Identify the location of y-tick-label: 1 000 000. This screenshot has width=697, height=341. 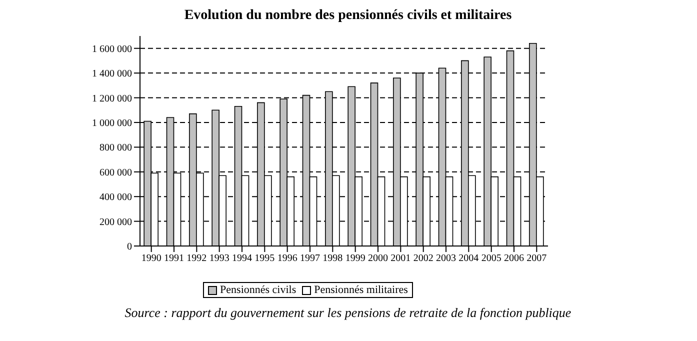
(112, 124).